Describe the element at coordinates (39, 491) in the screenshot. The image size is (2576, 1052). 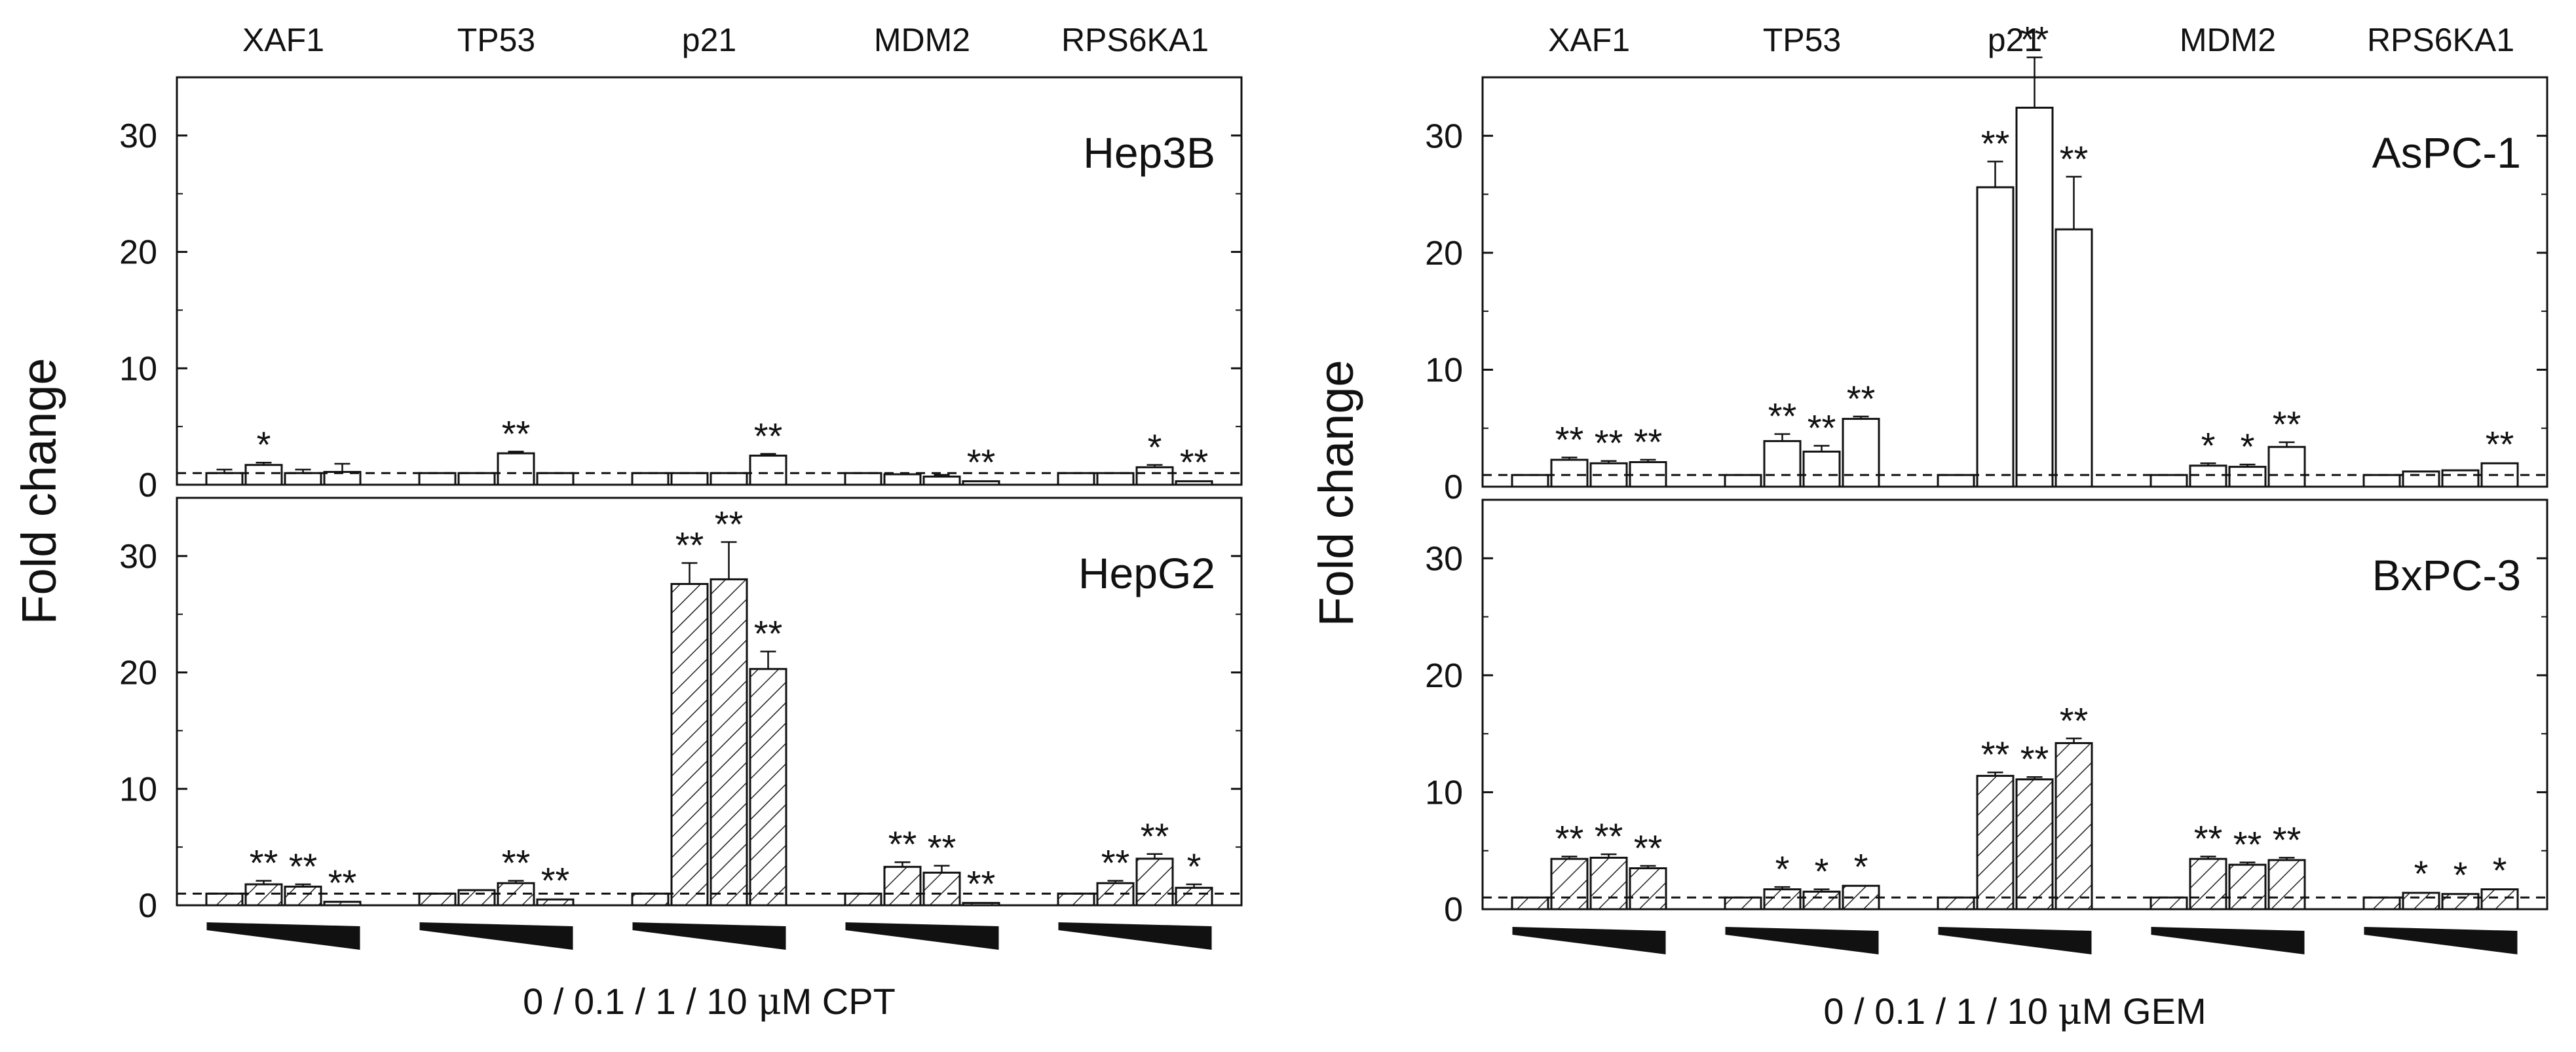
I see `y-axis-label: Fold change` at that location.